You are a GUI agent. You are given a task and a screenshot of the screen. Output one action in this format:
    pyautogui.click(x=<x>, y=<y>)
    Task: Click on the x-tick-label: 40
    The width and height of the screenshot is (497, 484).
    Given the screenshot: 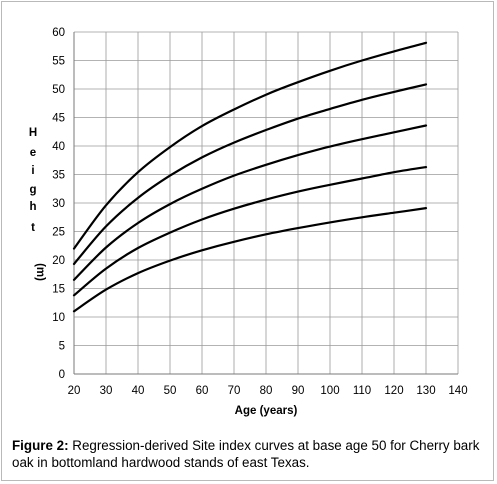 What is the action you would take?
    pyautogui.click(x=138, y=391)
    